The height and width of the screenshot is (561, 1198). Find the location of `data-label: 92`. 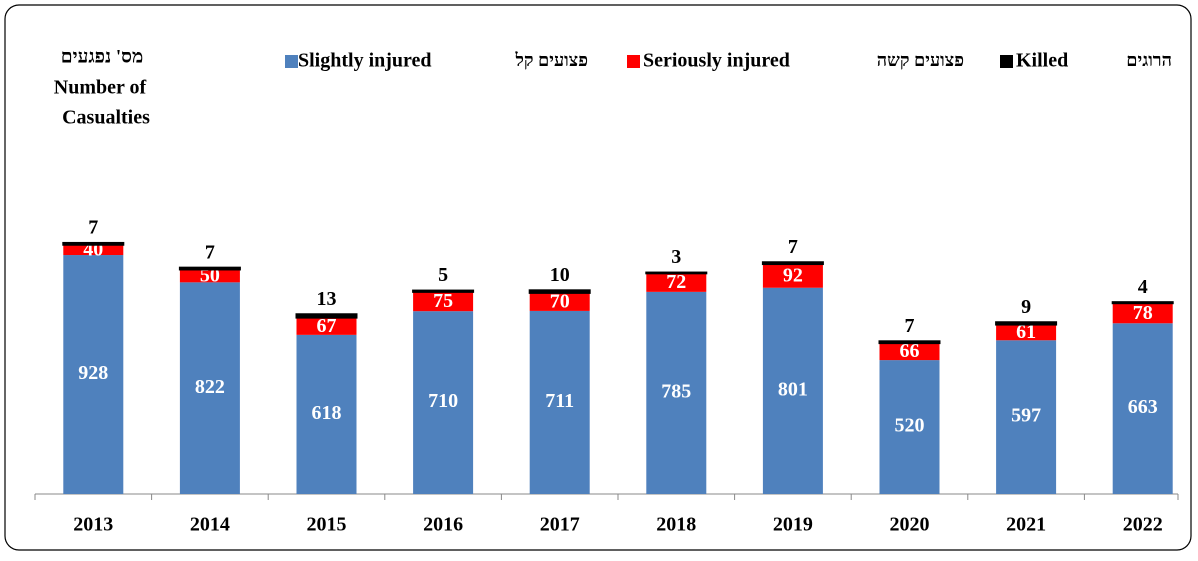

data-label: 92 is located at coordinates (793, 275).